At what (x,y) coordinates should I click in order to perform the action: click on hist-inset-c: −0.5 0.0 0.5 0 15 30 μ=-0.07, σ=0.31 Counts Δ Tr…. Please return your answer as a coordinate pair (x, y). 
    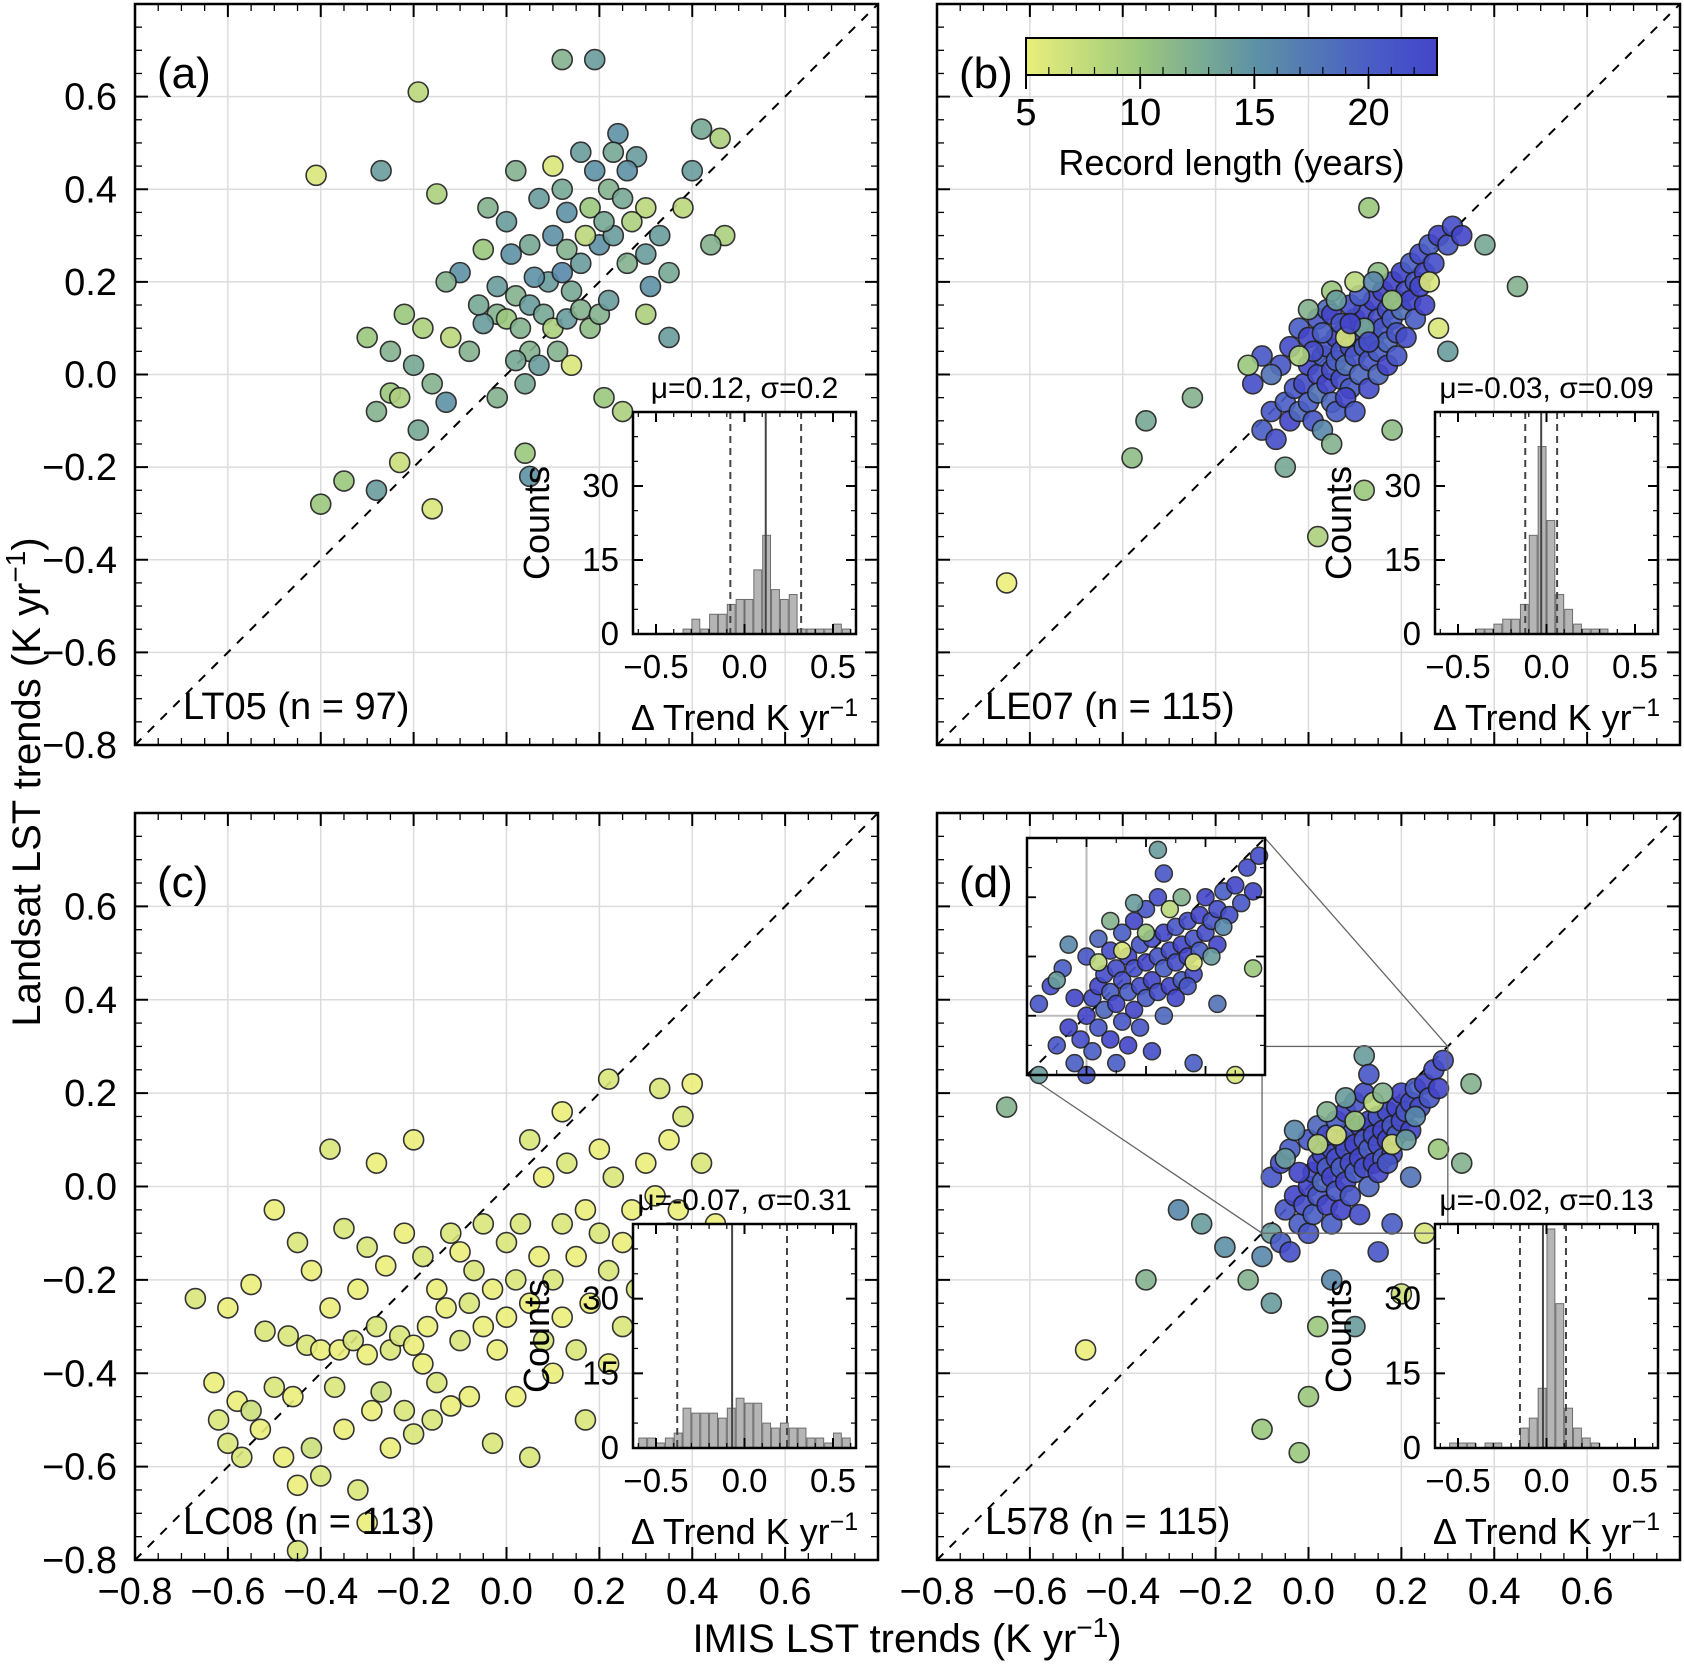
    Looking at the image, I should click on (687, 1368).